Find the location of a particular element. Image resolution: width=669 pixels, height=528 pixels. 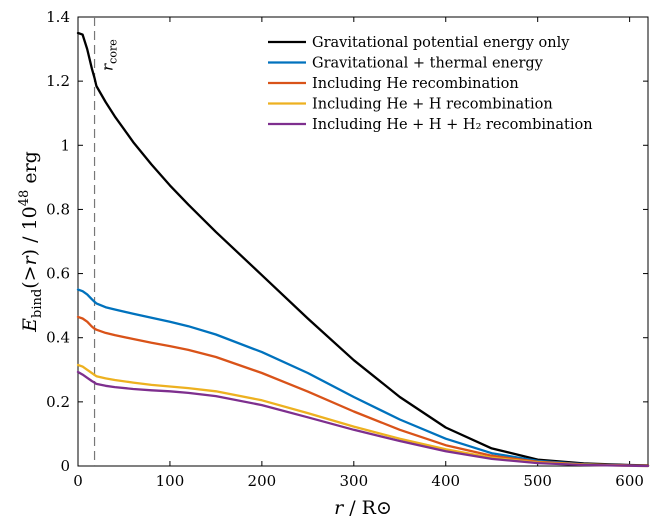

legend-label-2: Gravitational + thermal energy is located at coordinates (428, 64).